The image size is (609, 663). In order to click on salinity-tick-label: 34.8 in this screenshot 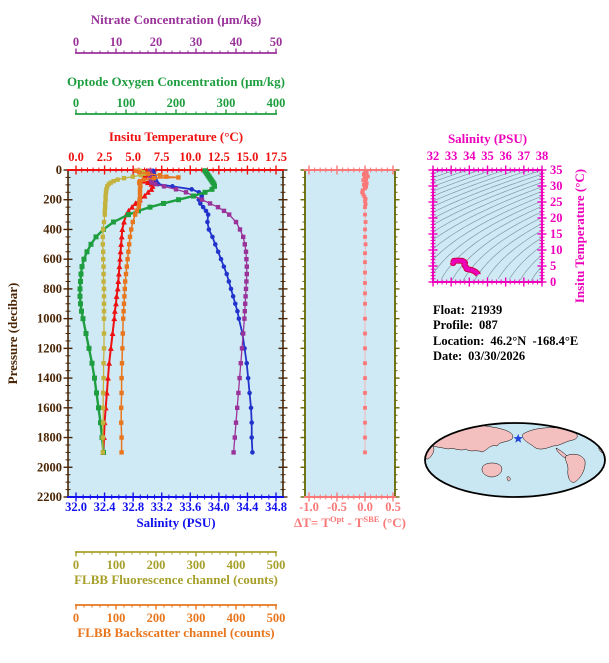, I will do `click(276, 507)`.